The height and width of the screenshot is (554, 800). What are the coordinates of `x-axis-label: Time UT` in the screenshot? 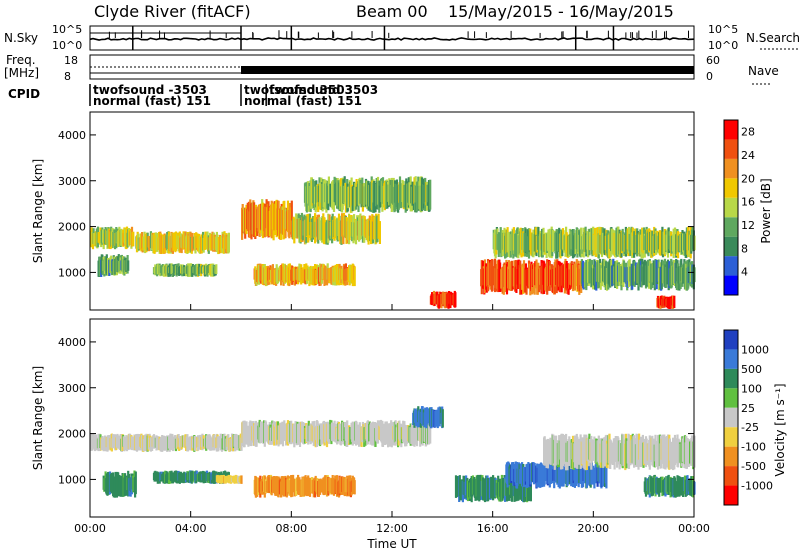 It's located at (391, 544).